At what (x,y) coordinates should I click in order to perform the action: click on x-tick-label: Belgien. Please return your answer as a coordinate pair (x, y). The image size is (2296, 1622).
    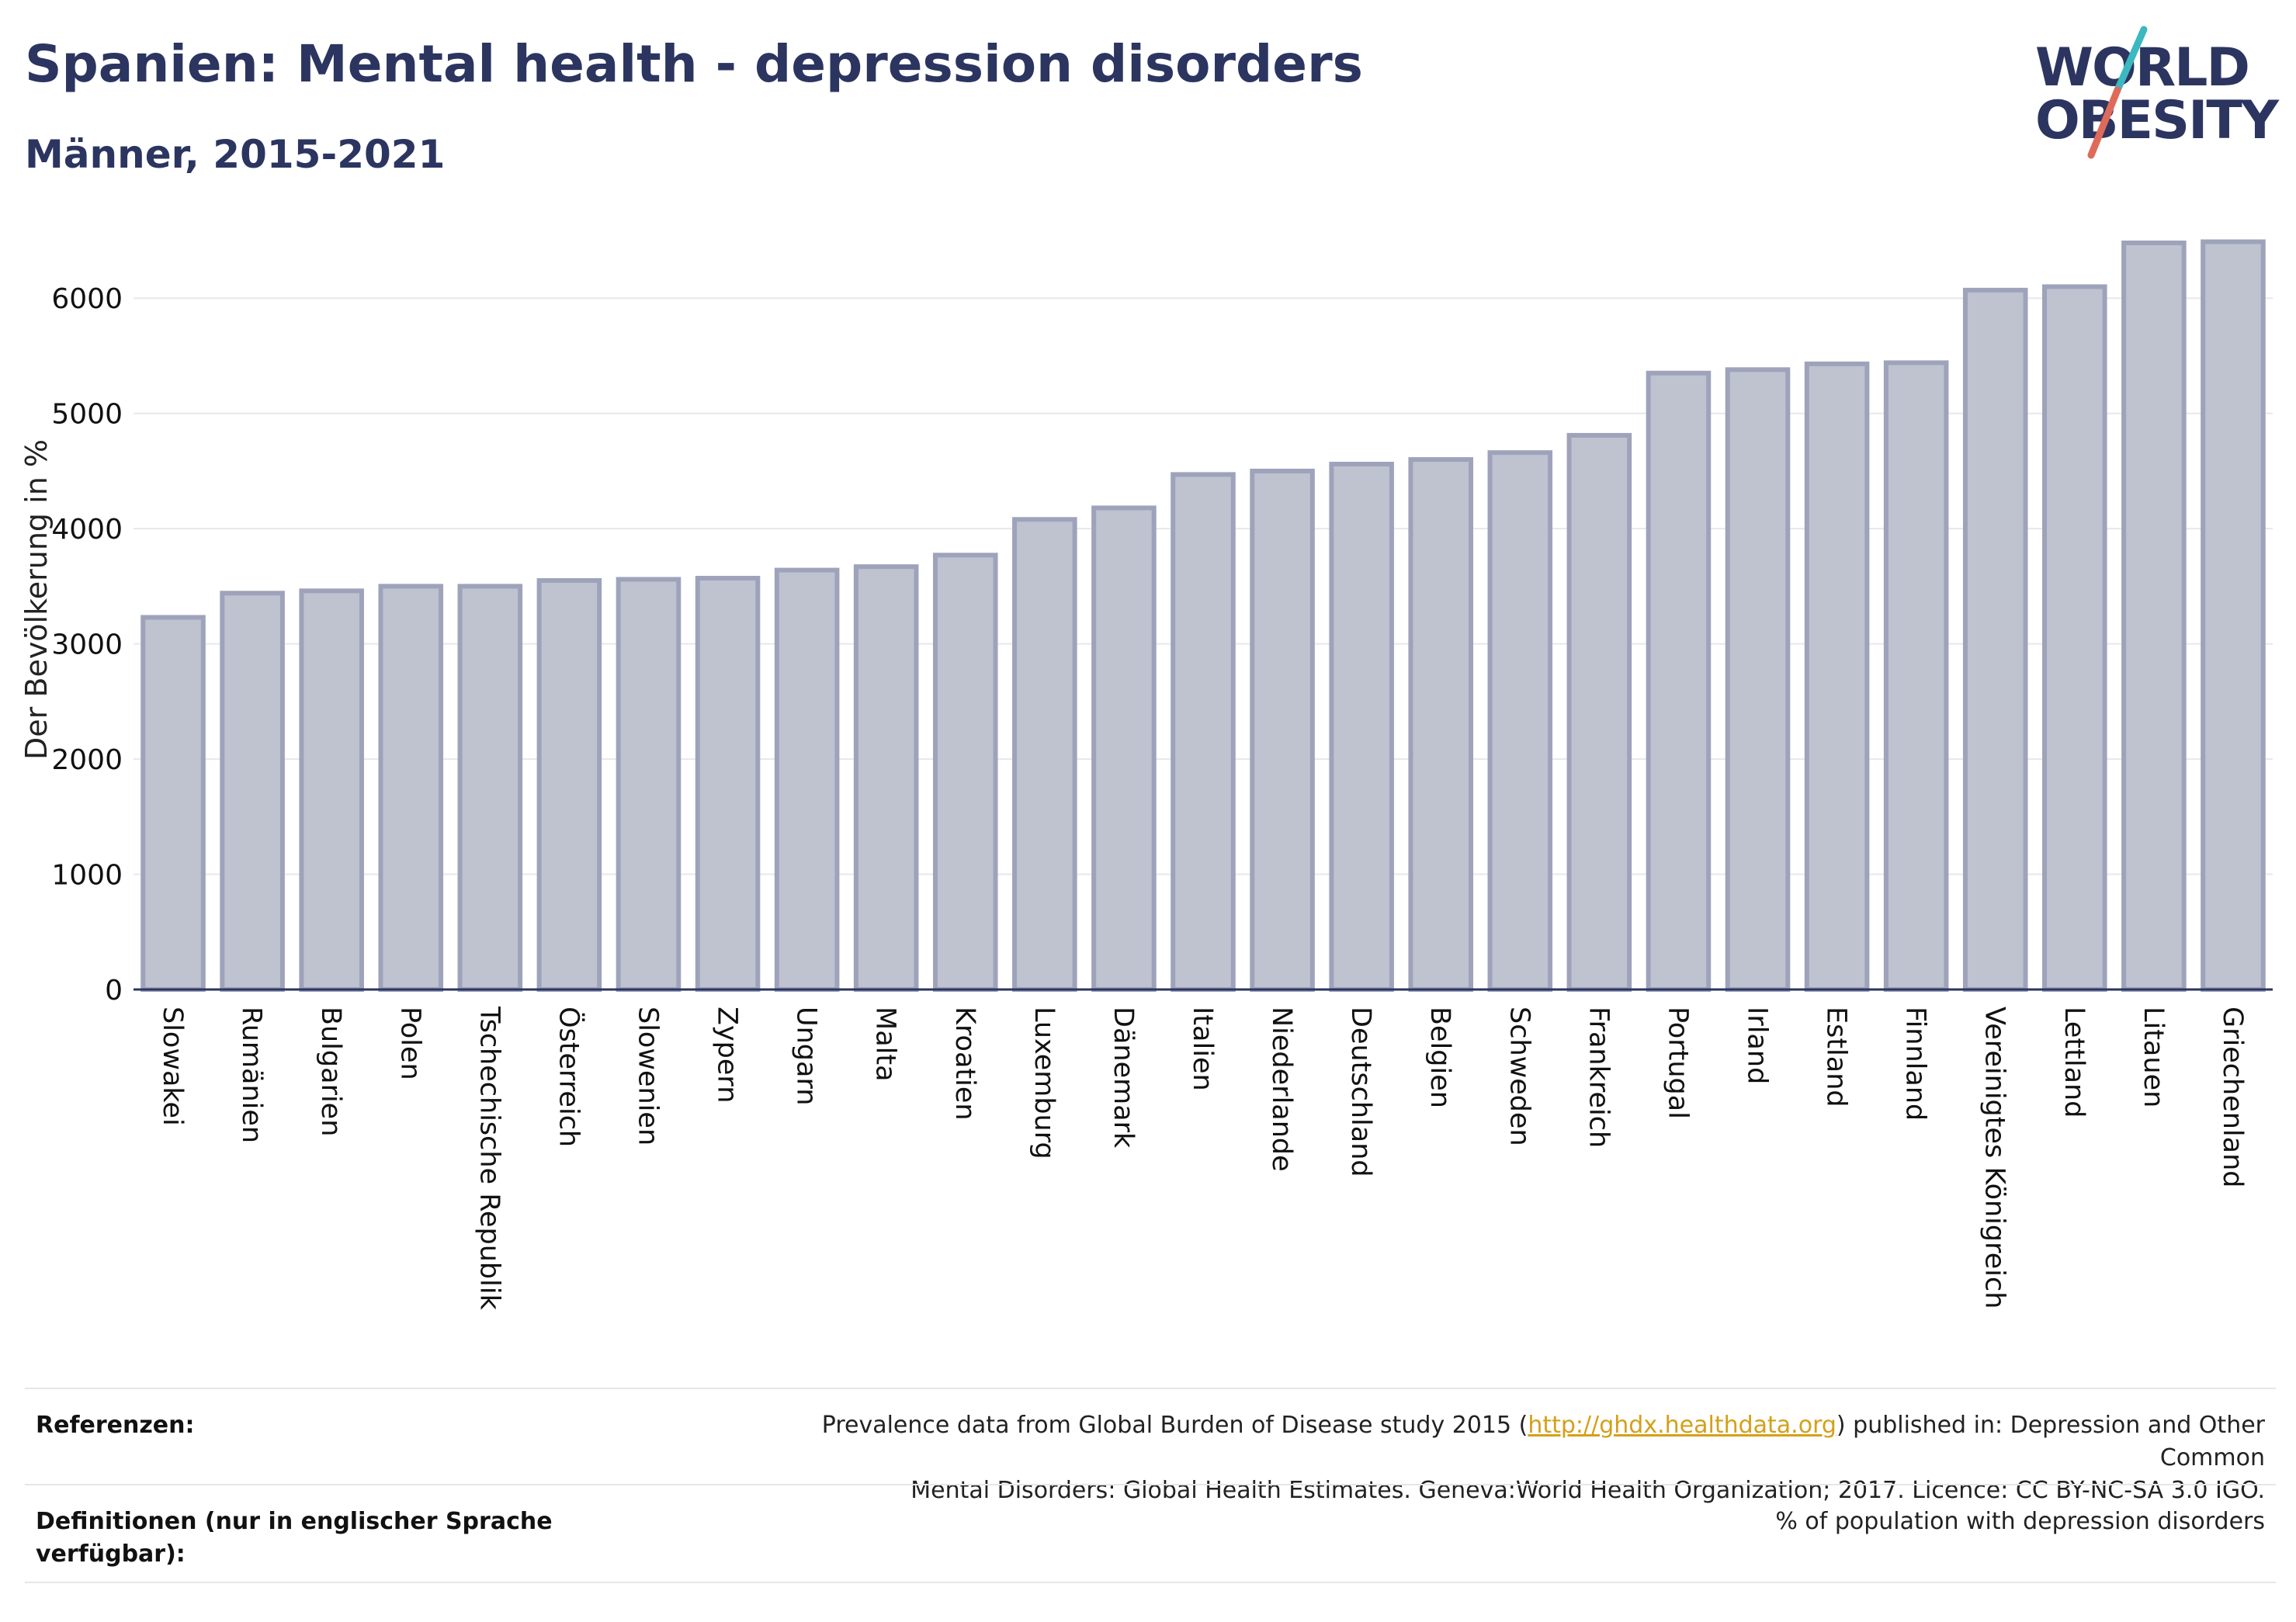
    Looking at the image, I should click on (1439, 1057).